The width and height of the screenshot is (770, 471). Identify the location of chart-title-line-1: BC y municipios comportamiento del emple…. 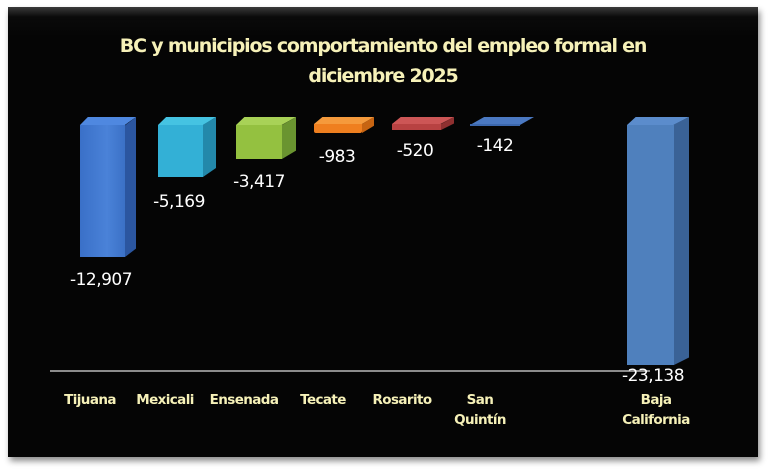
(383, 46).